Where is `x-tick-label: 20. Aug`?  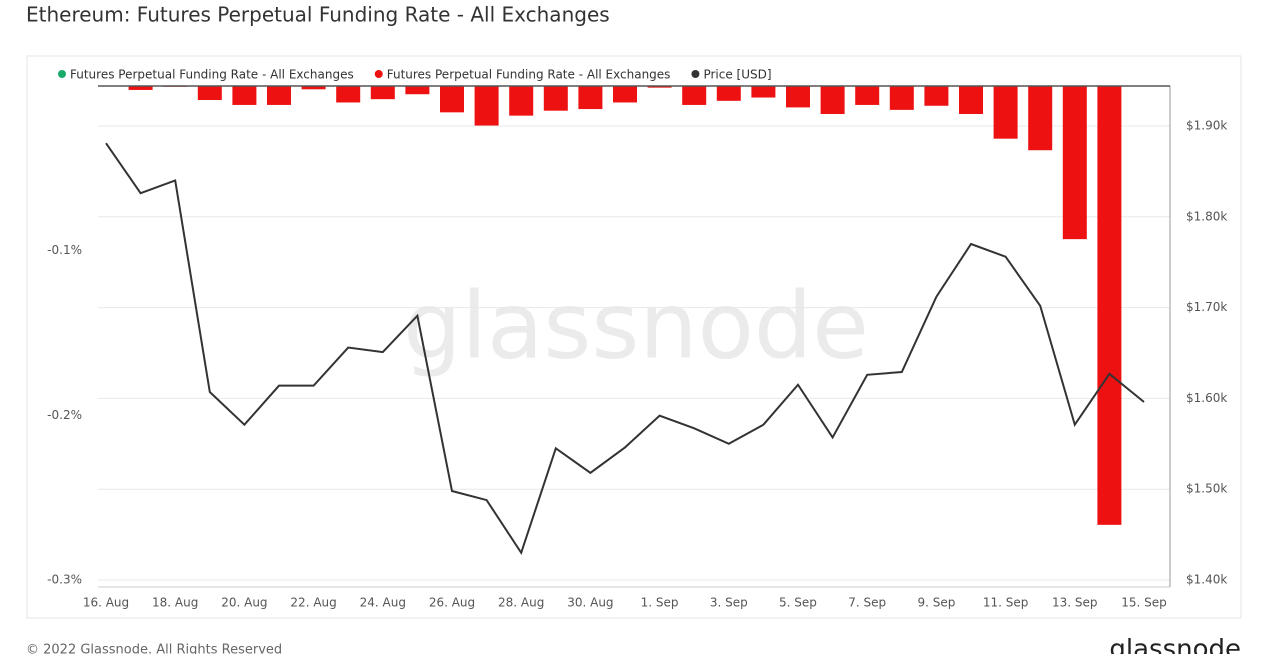
x-tick-label: 20. Aug is located at coordinates (244, 603).